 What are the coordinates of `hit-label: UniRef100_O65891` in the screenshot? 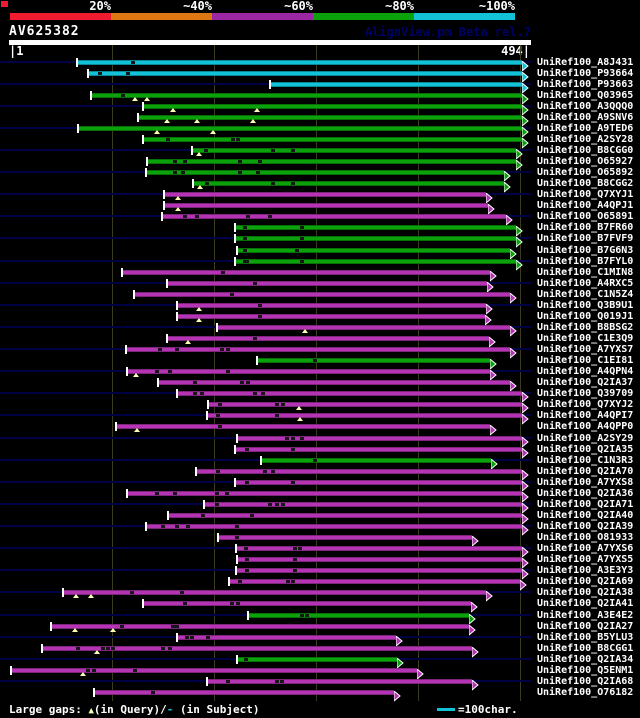 It's located at (585, 216).